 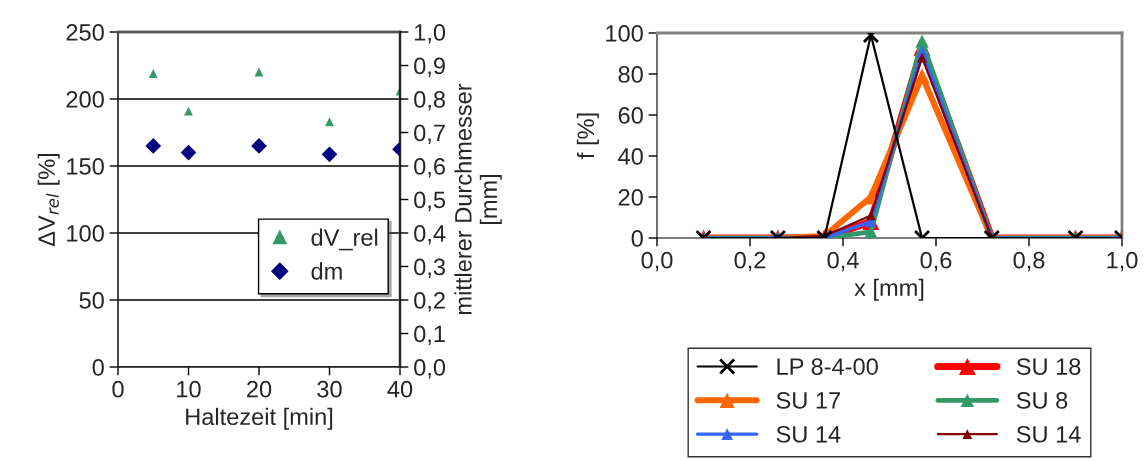 I want to click on x-tick-label: 0,0, so click(x=657, y=261).